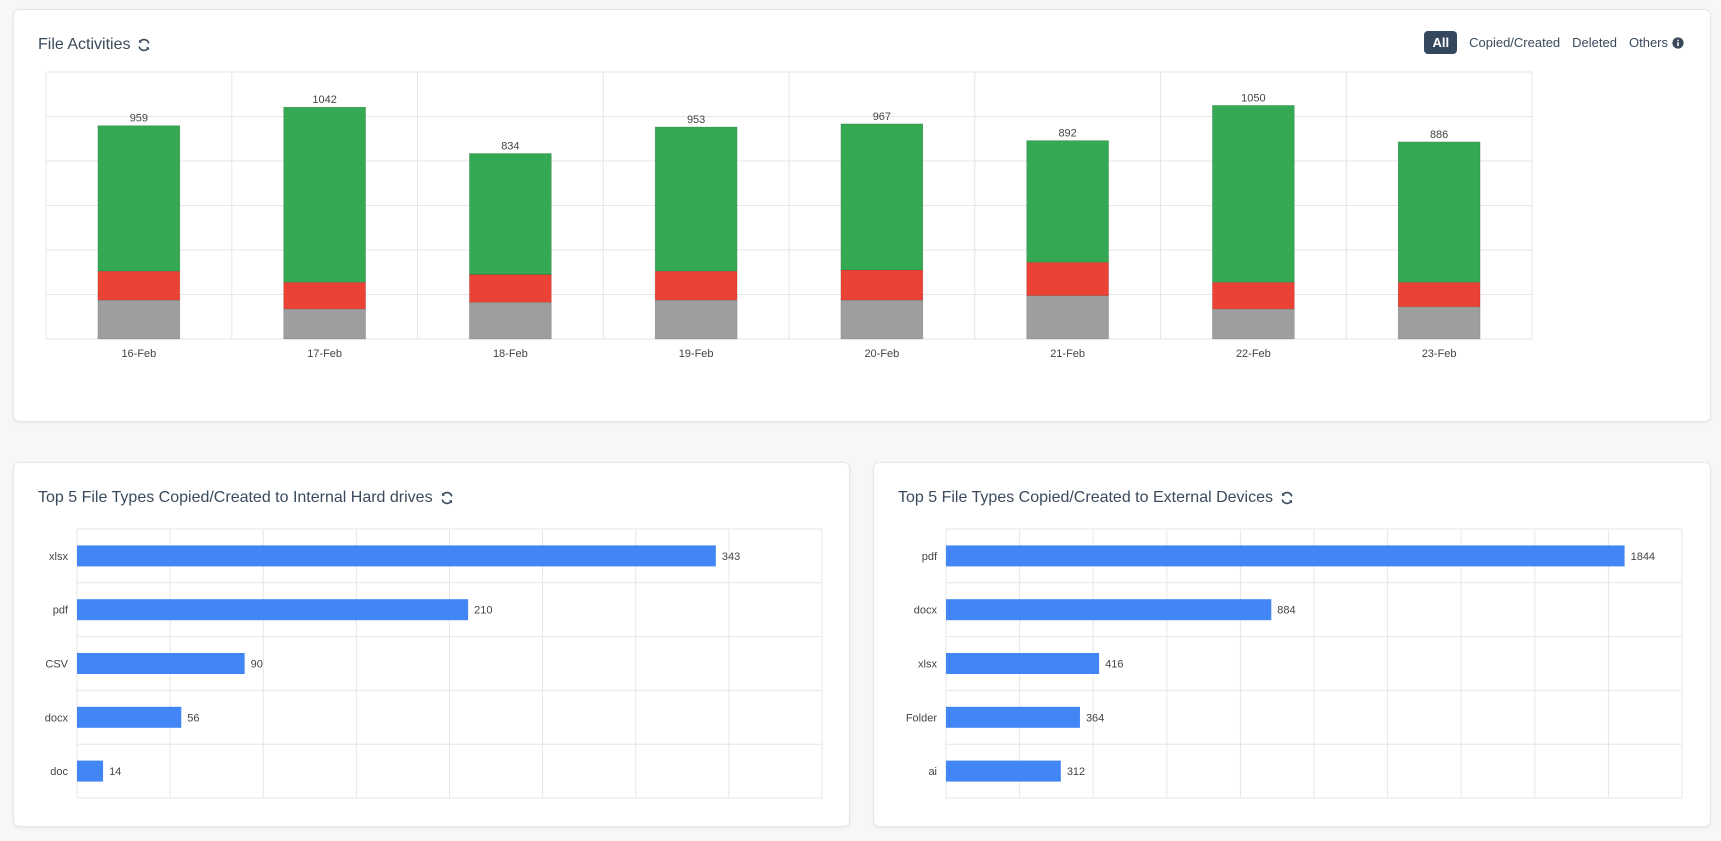 This screenshot has height=841, width=1721. What do you see at coordinates (510, 146) in the screenshot?
I see `bar-total-label: 834` at bounding box center [510, 146].